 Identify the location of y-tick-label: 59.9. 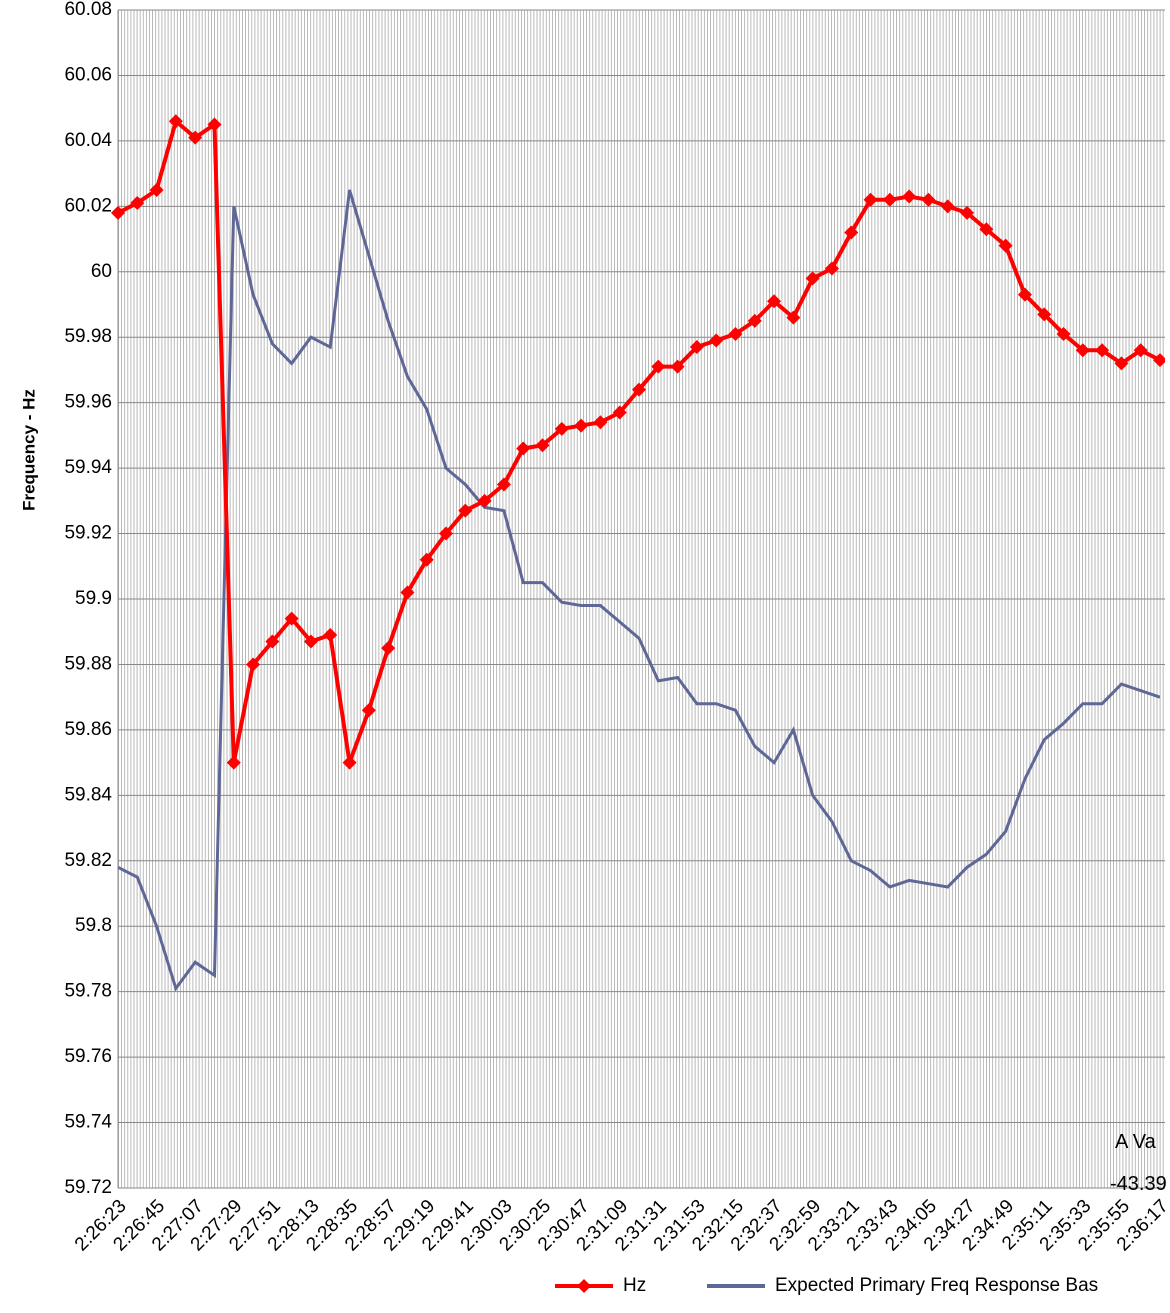
(93, 598).